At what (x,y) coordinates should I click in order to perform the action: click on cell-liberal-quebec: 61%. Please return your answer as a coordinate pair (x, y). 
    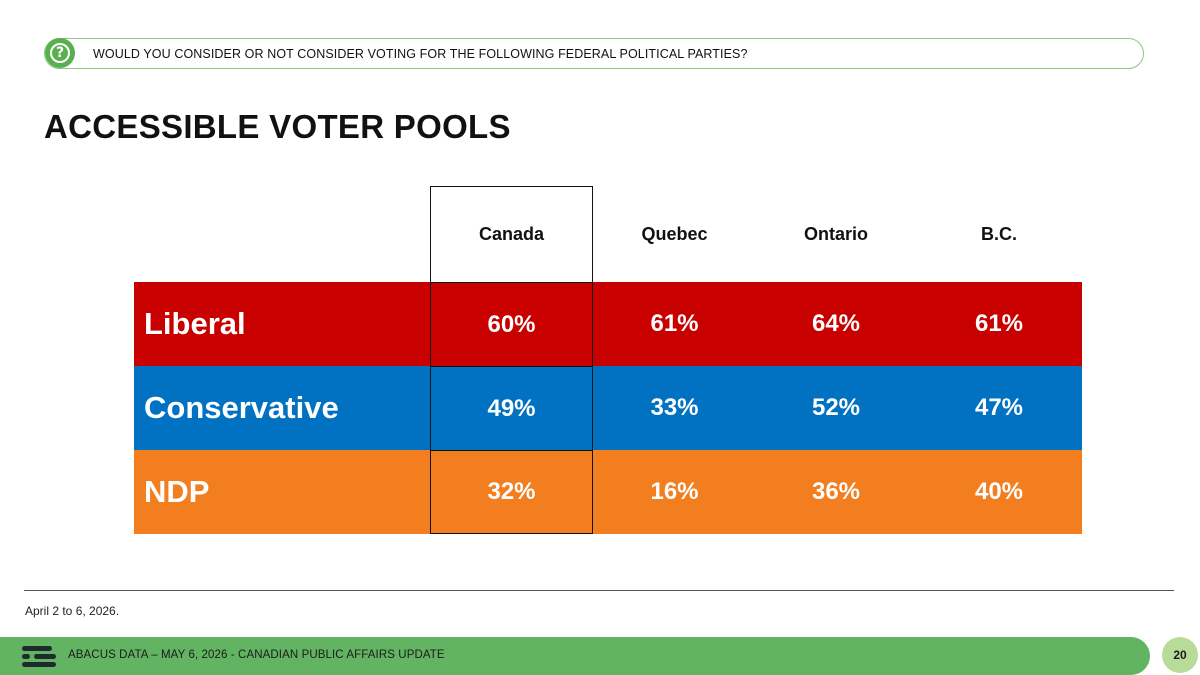
    Looking at the image, I should click on (674, 323).